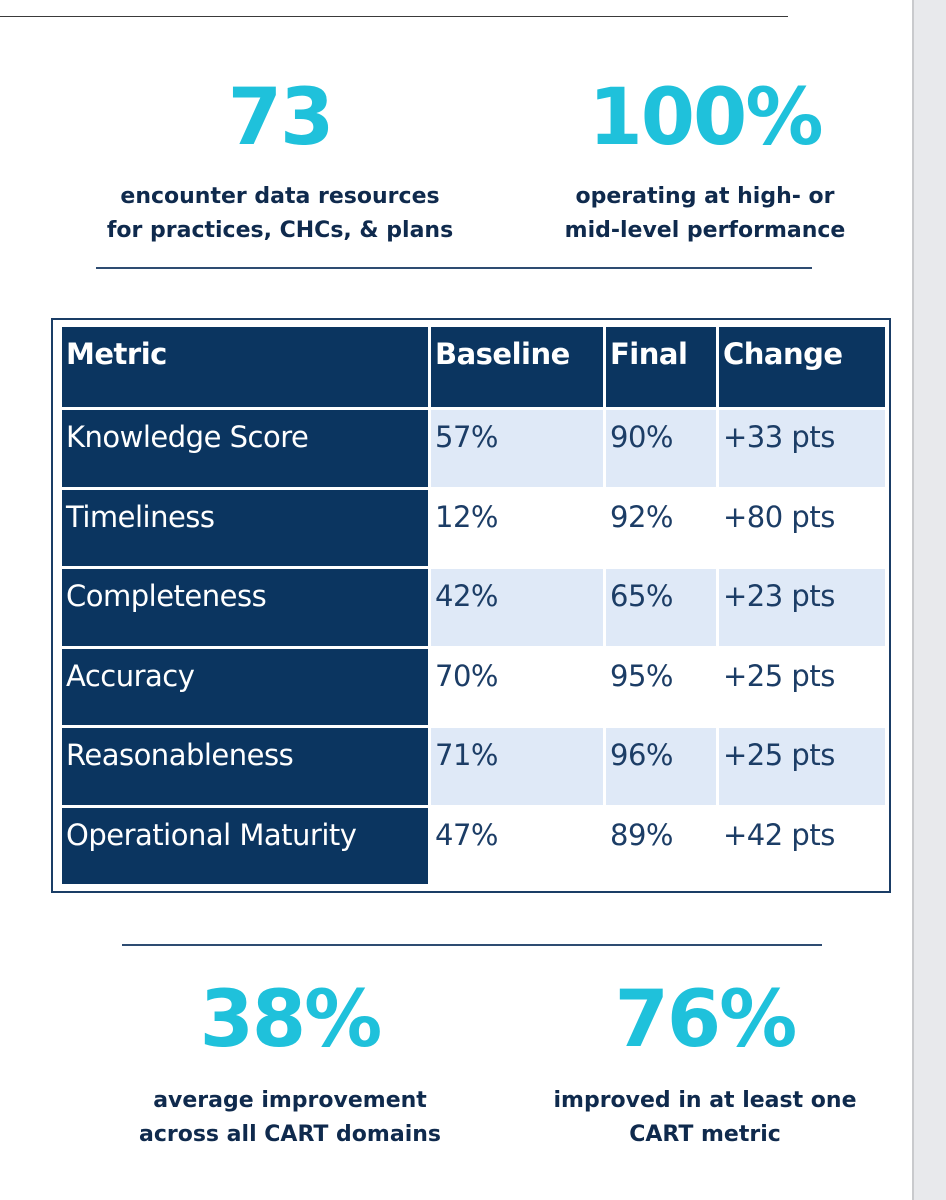  Describe the element at coordinates (661, 527) in the screenshot. I see `final-cell: 92%` at that location.